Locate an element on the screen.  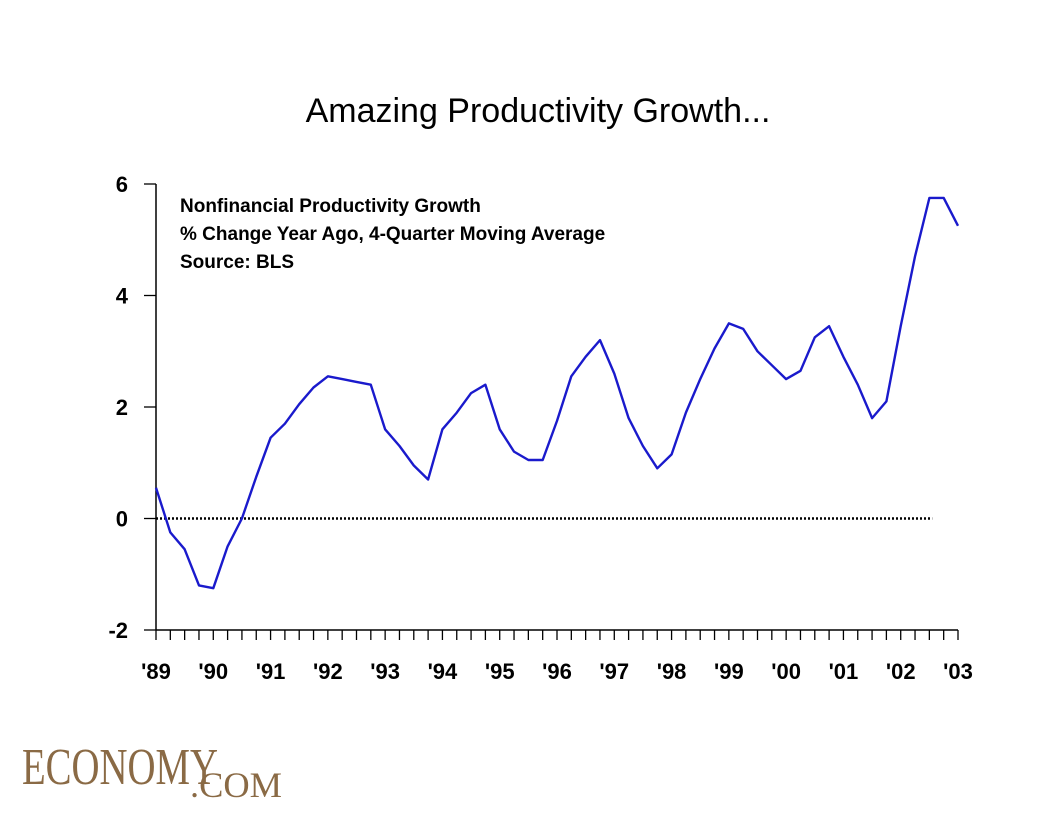
x-tick-label: '91 is located at coordinates (271, 671).